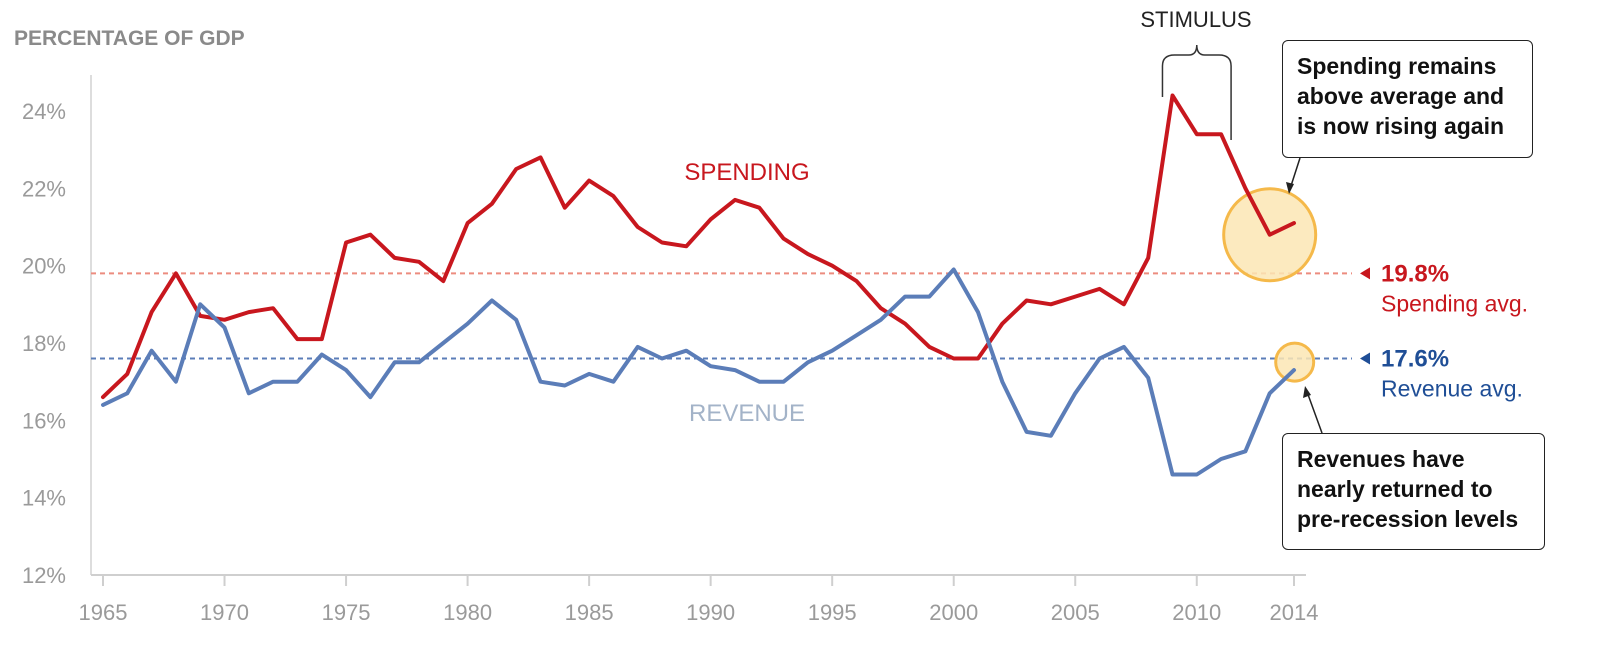 The width and height of the screenshot is (1600, 656). I want to click on spending-average-value: 19.8%, so click(1415, 273).